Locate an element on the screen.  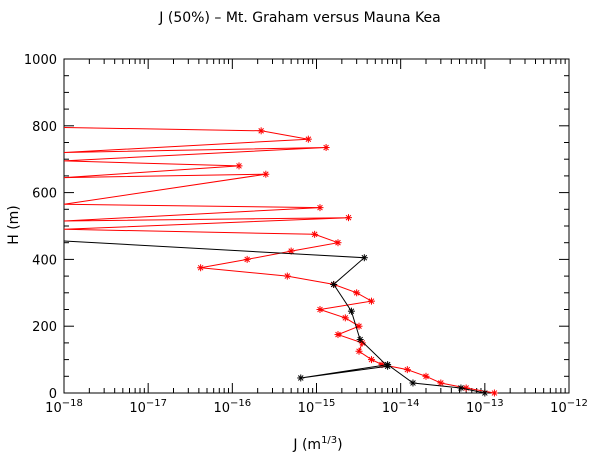
chart-title: J (50%) – Mt. Graham versus Mauna Kea is located at coordinates (299, 18).